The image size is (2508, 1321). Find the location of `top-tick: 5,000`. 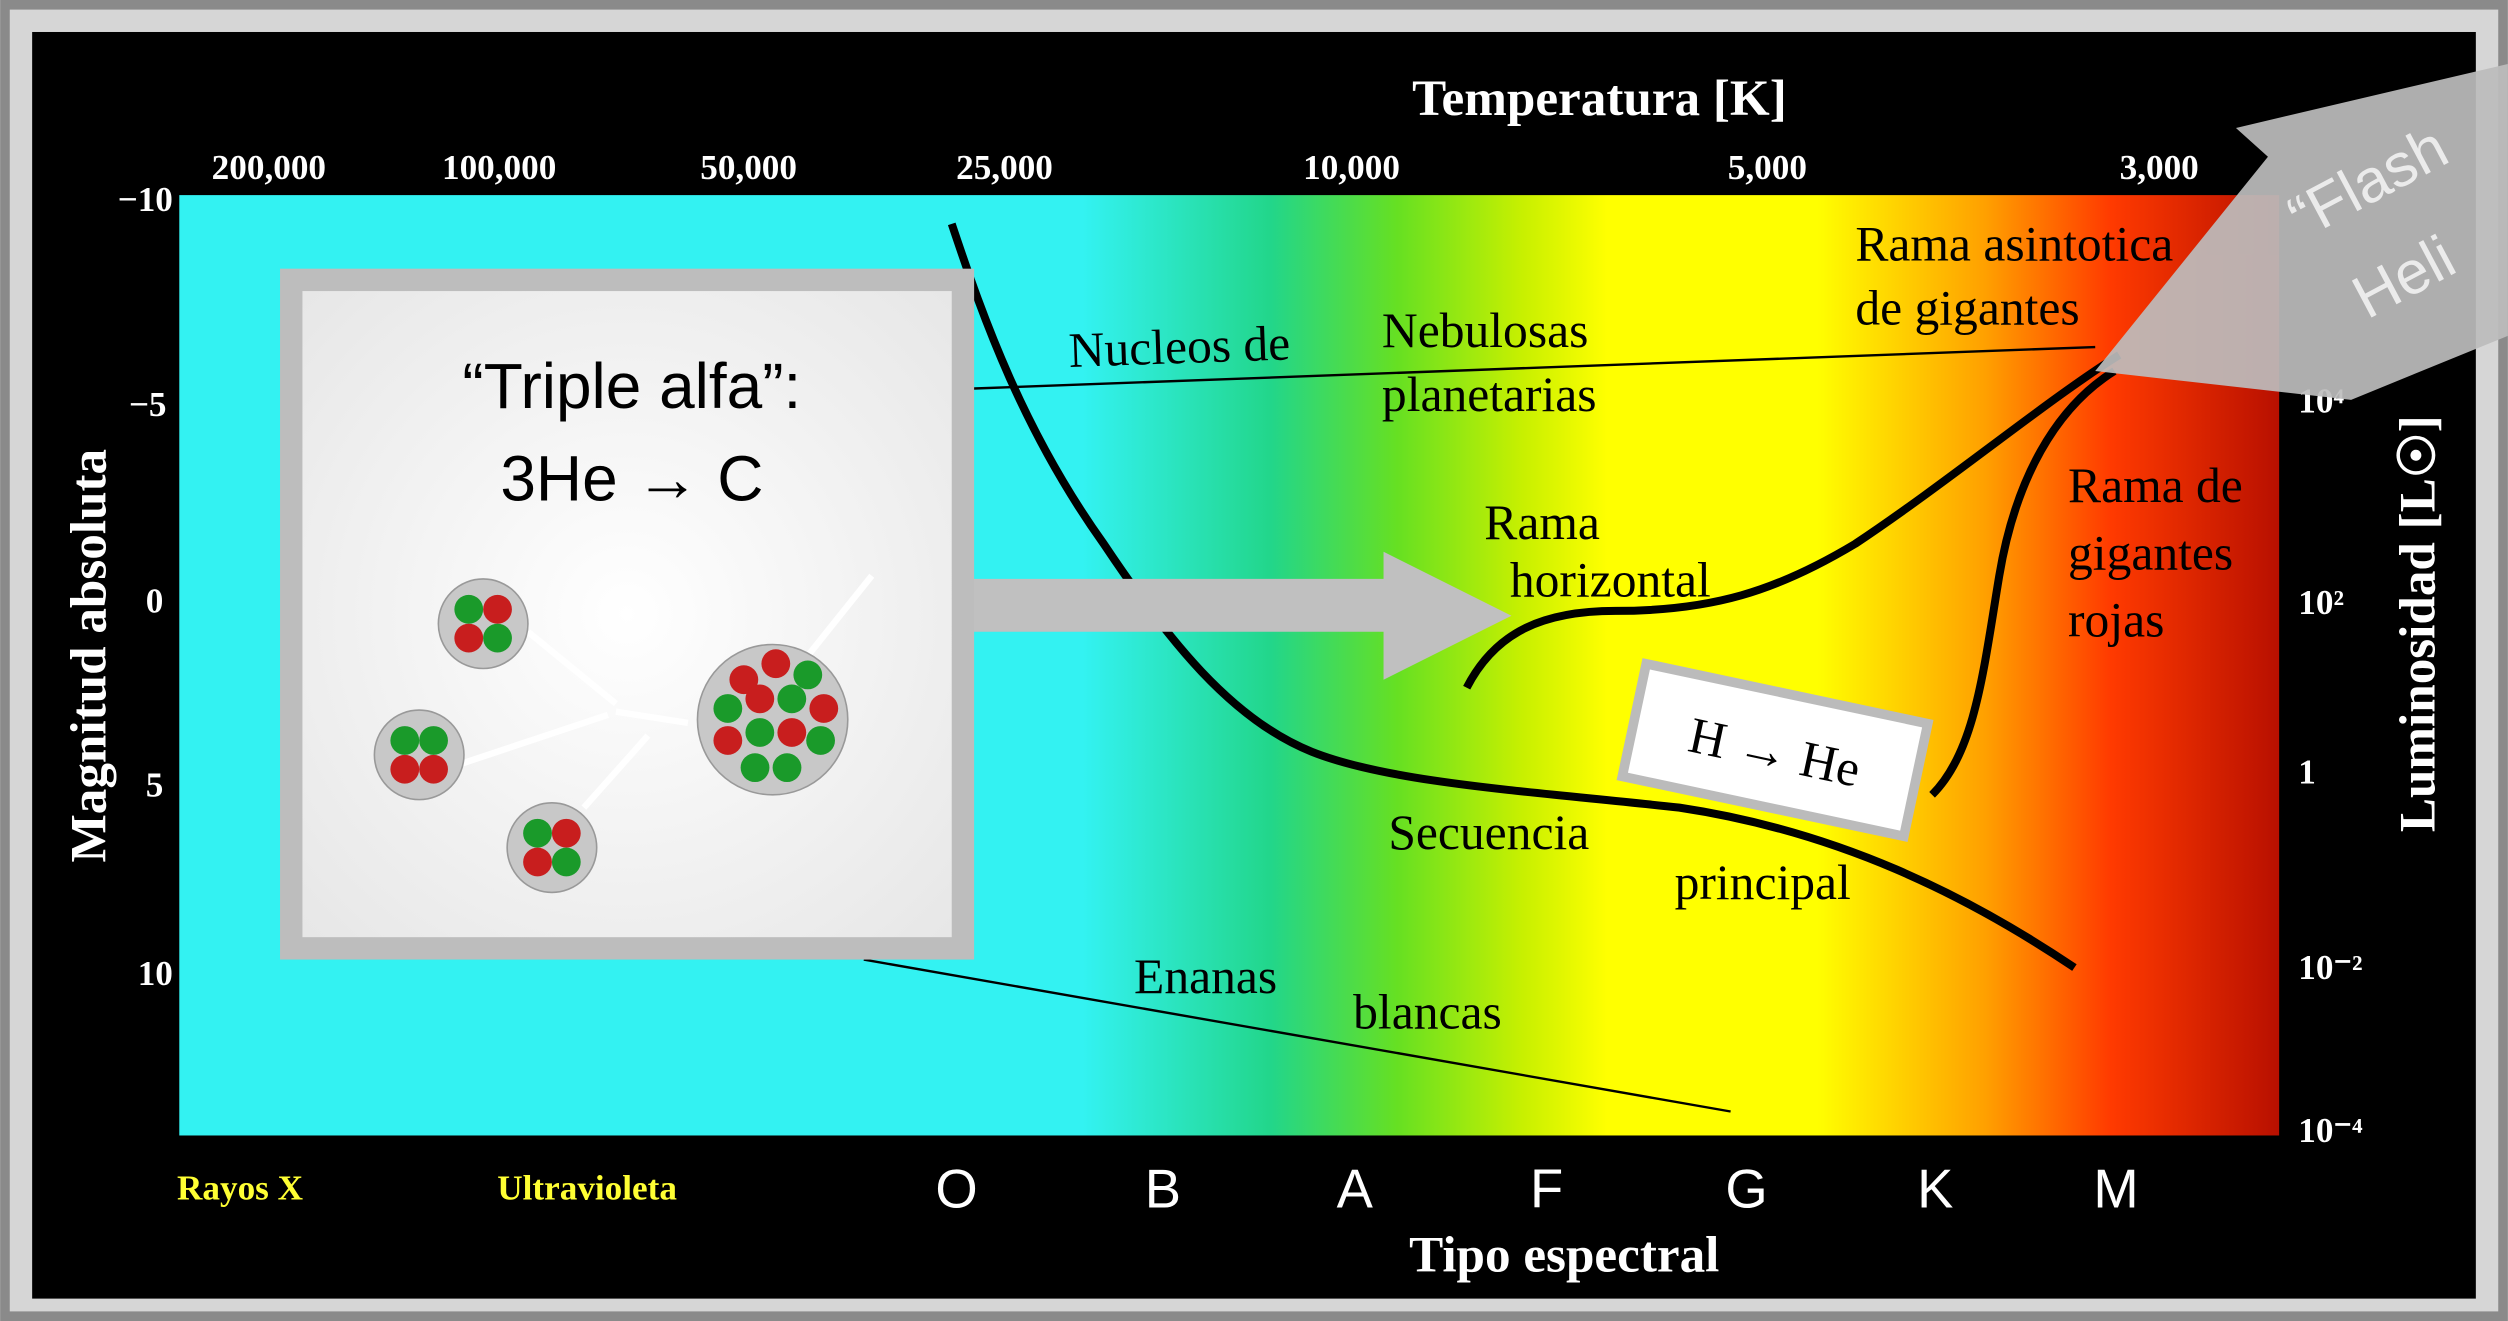

top-tick: 5,000 is located at coordinates (1767, 167).